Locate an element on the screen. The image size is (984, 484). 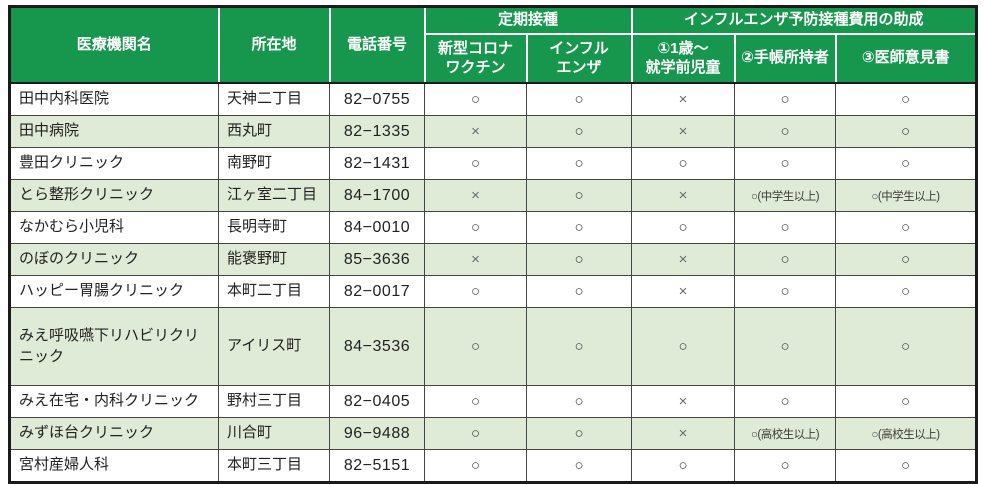
table-row: みずほ台クリニック 川合町 96−9488 ○ ○ × ○(高校生以上) ○(高校生以上) is located at coordinates (493, 433).